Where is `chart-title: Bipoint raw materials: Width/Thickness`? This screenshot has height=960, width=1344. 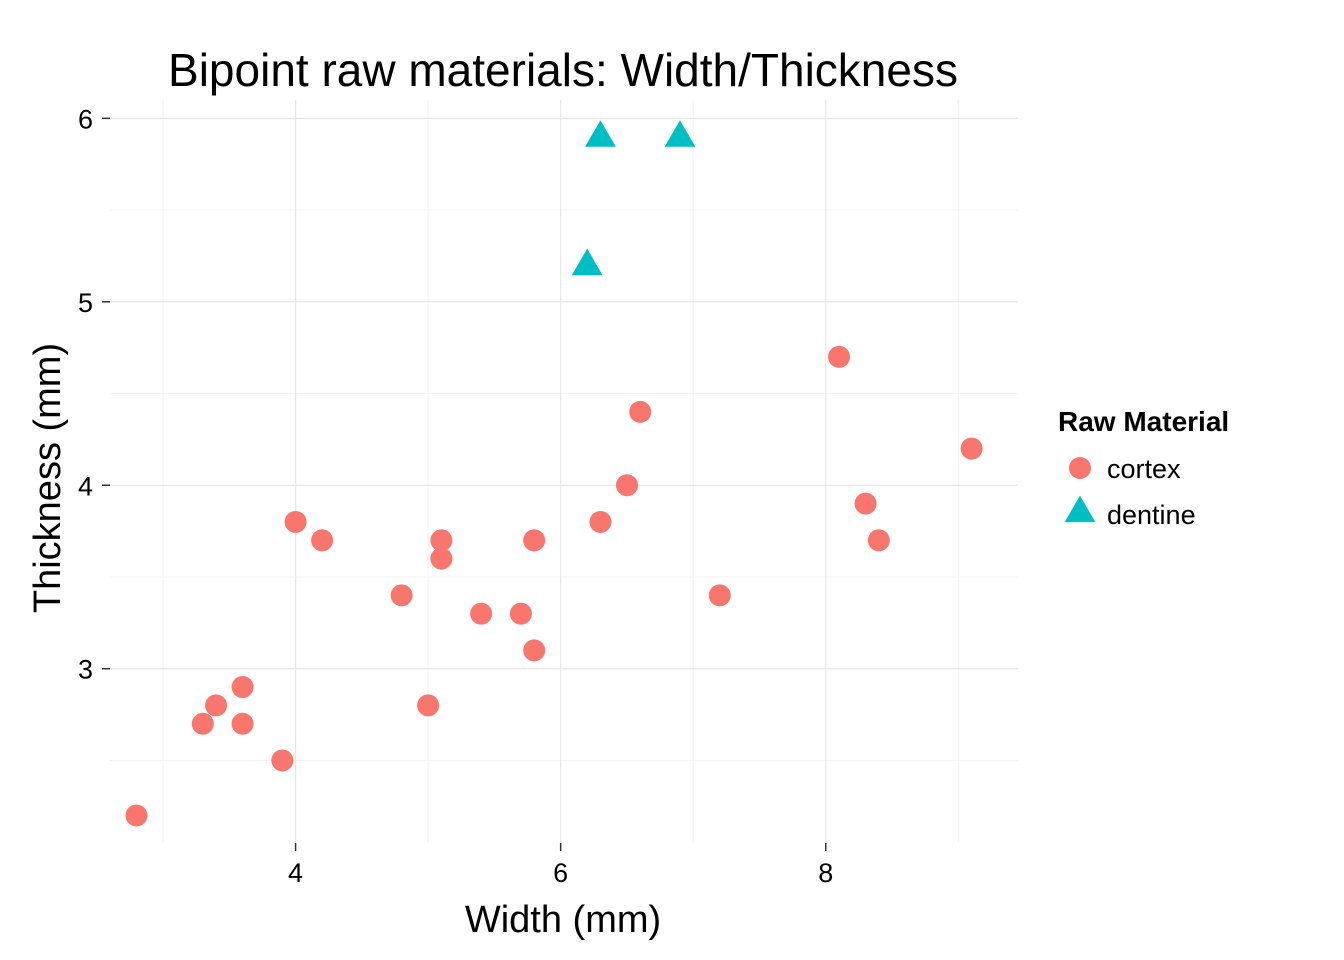 chart-title: Bipoint raw materials: Width/Thickness is located at coordinates (563, 70).